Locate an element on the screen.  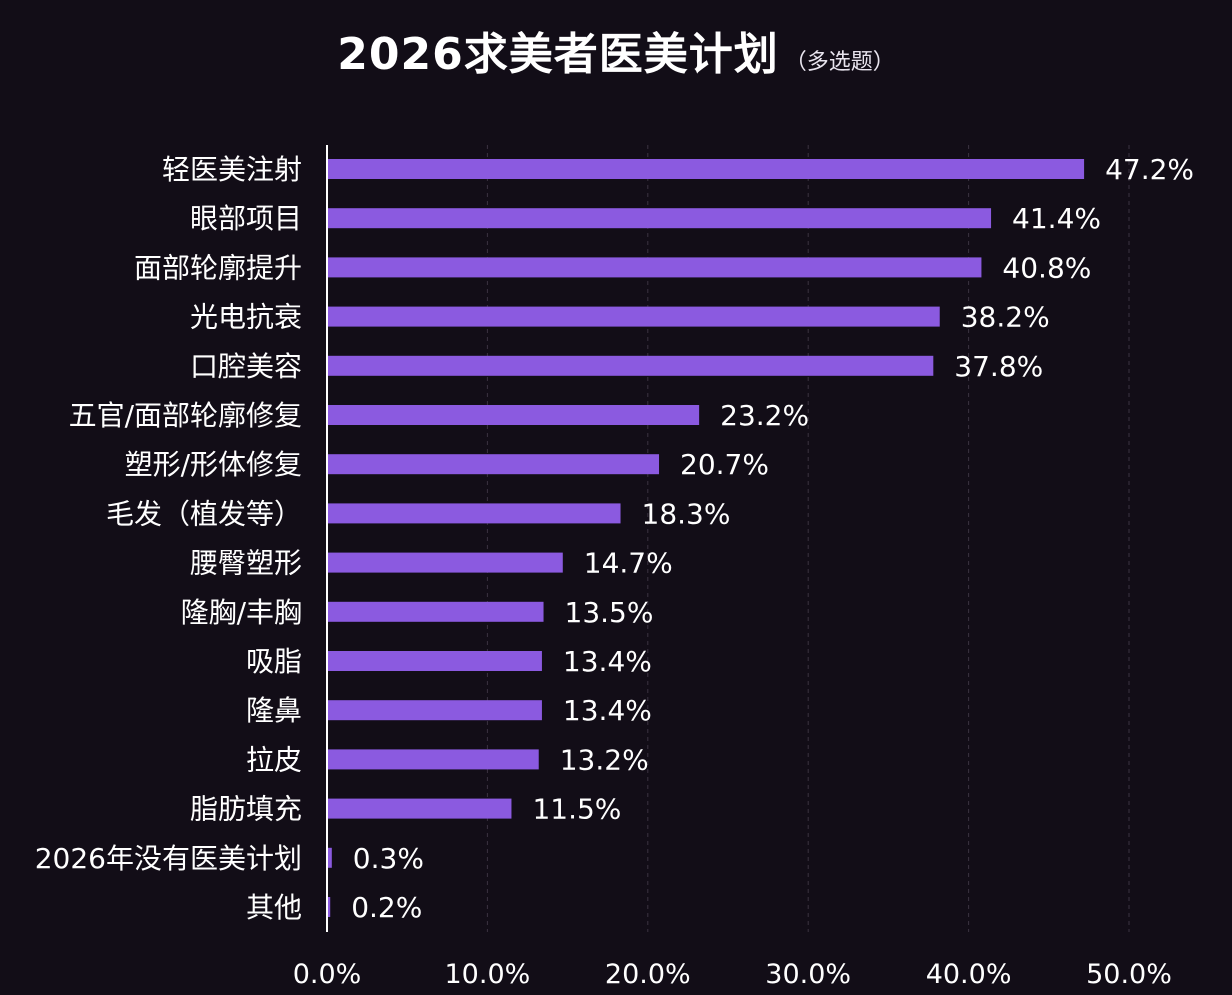
x-tick-label: 10.0% is located at coordinates (488, 974).